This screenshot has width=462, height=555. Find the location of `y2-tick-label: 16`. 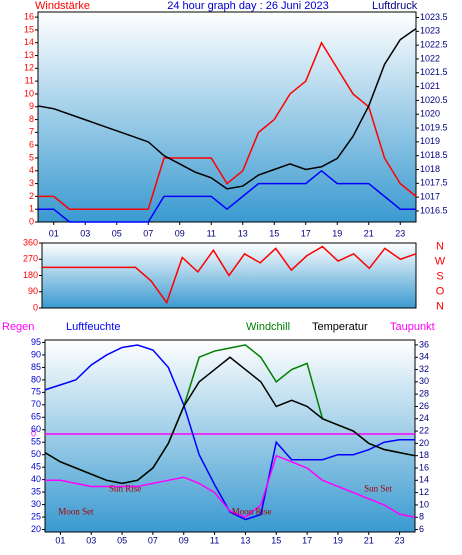

y2-tick-label: 16 is located at coordinates (424, 467).